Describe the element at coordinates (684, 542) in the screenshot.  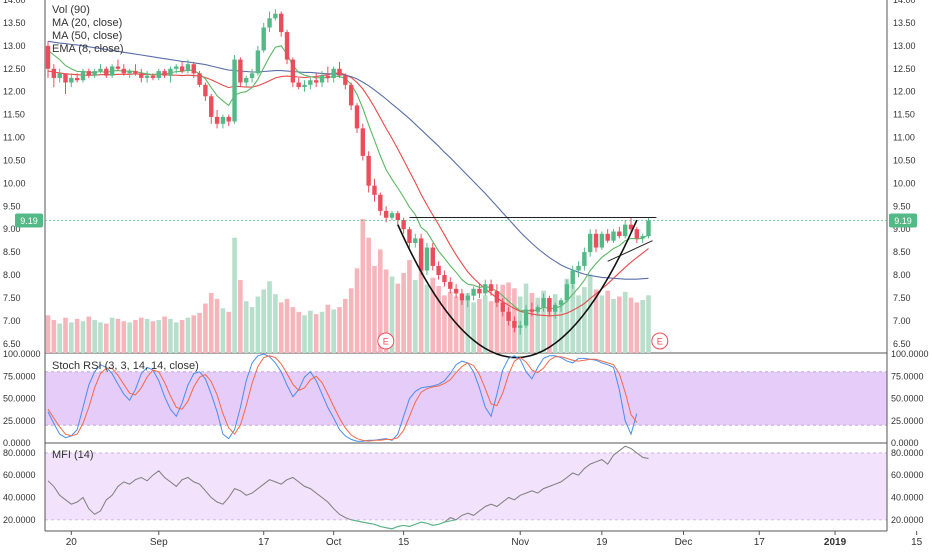
I see `x-tick-label: Dec` at that location.